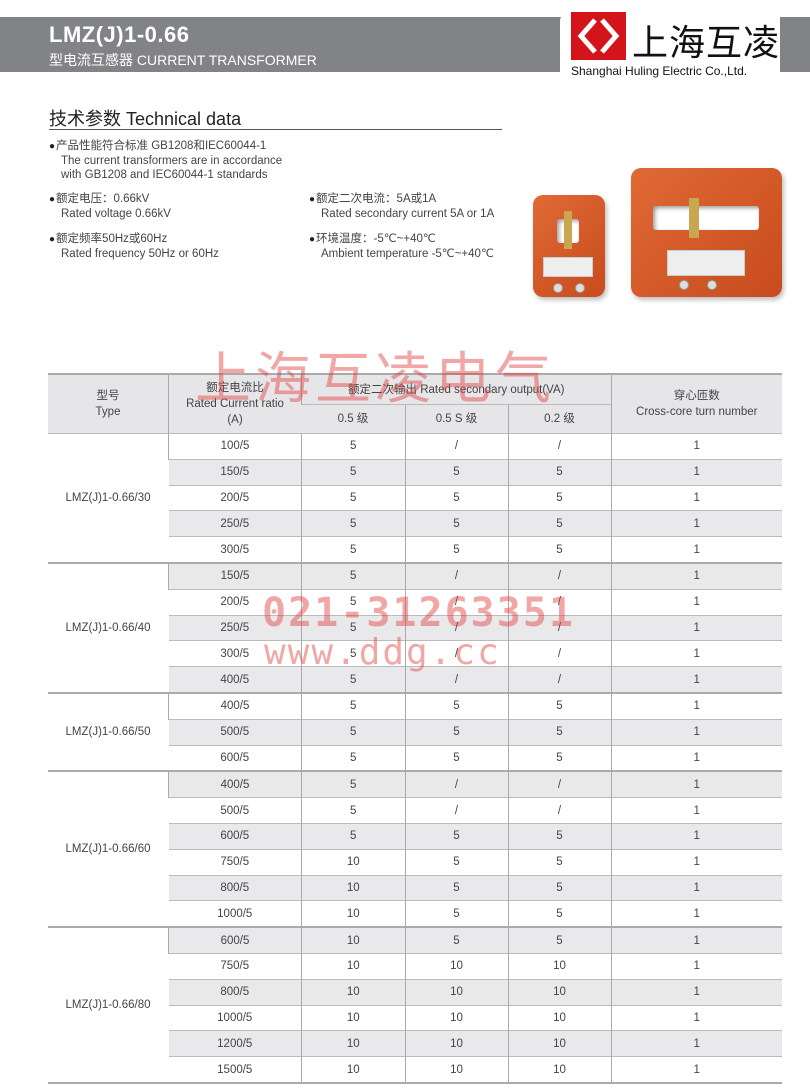 The height and width of the screenshot is (1089, 810). I want to click on ratio-cell: 1200/5, so click(235, 1043).